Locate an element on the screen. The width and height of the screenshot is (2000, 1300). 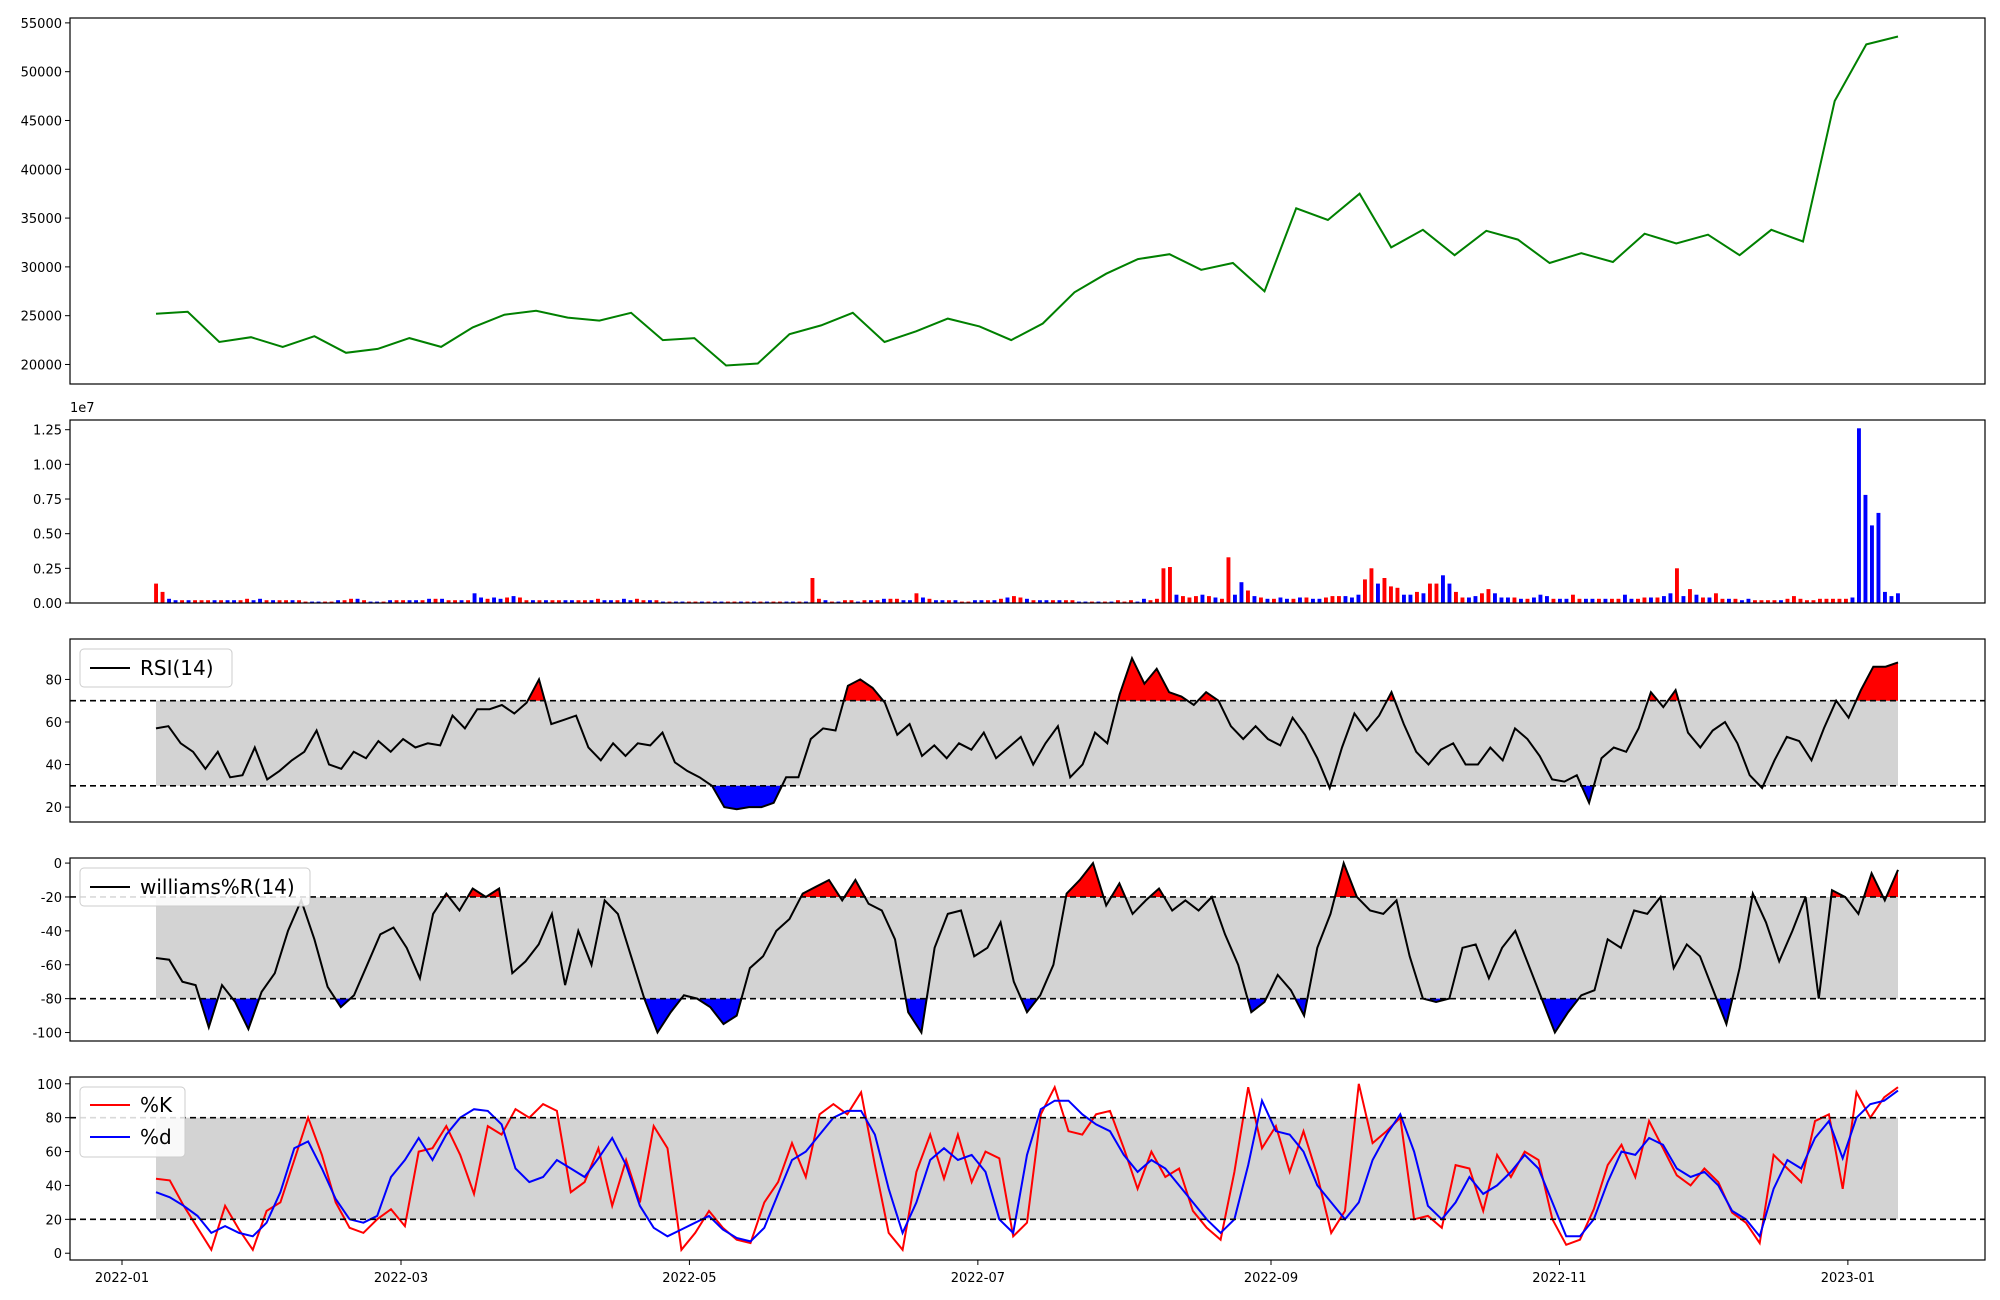
y-tick-label: 80 is located at coordinates (53, 680).